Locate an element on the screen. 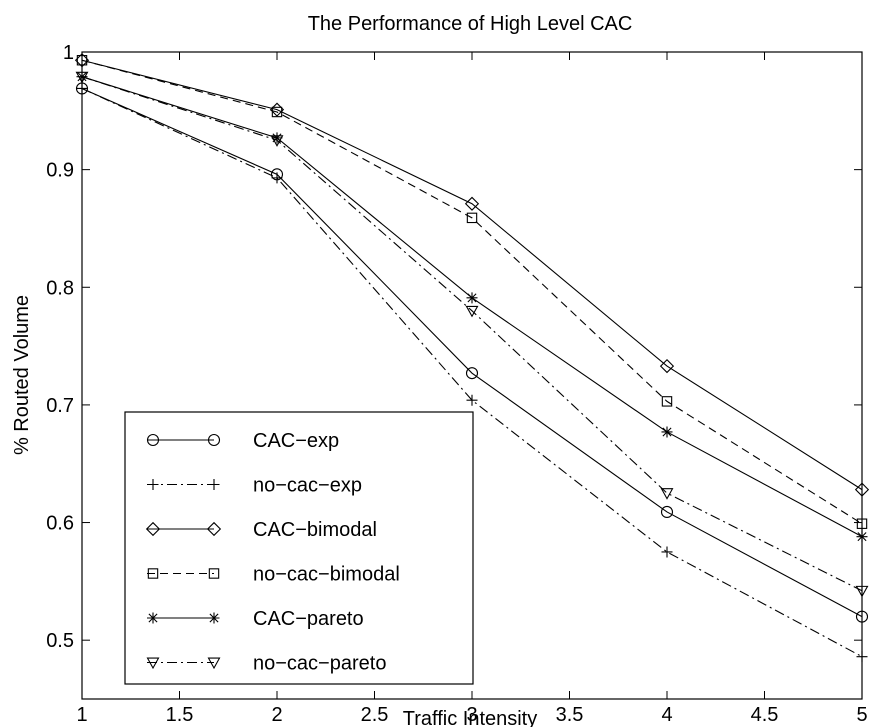 Image resolution: width=872 pixels, height=727 pixels. y-tick-label: 0.5 is located at coordinates (60, 641).